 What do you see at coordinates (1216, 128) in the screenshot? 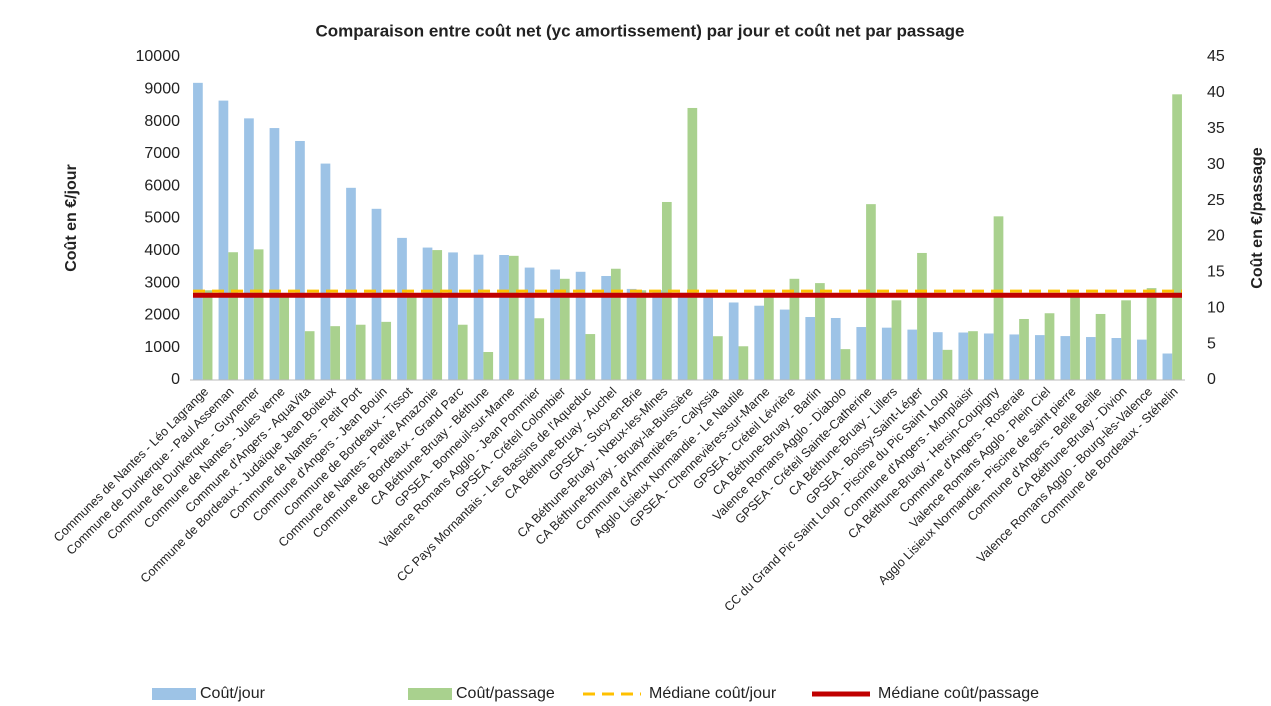
I see `y2-tick-label: 35` at bounding box center [1216, 128].